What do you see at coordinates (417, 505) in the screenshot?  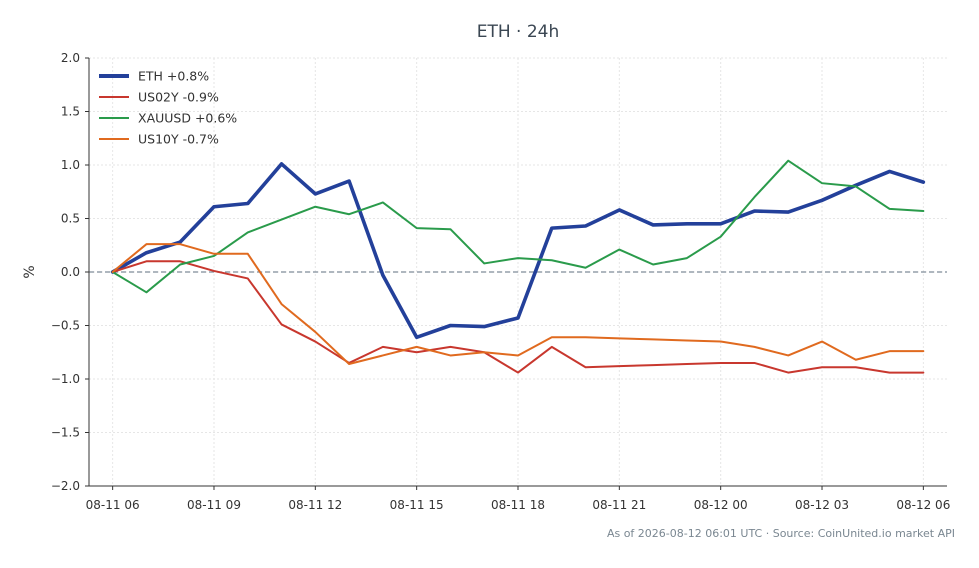 I see `x-tick-label: 08-11 15` at bounding box center [417, 505].